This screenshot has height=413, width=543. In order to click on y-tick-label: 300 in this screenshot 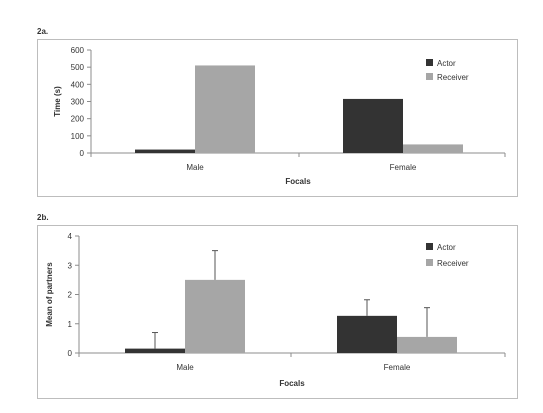, I will do `click(78, 102)`.